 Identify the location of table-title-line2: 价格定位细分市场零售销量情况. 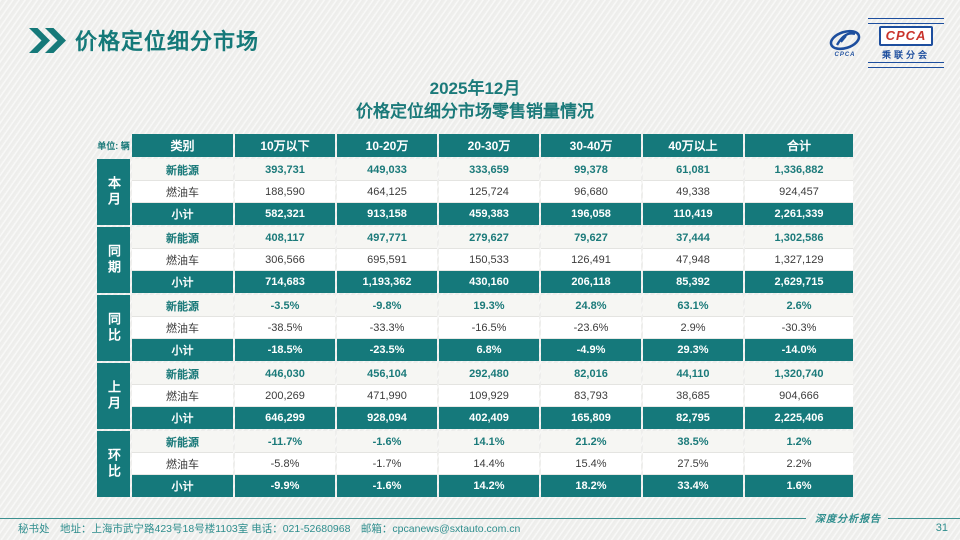
(475, 112).